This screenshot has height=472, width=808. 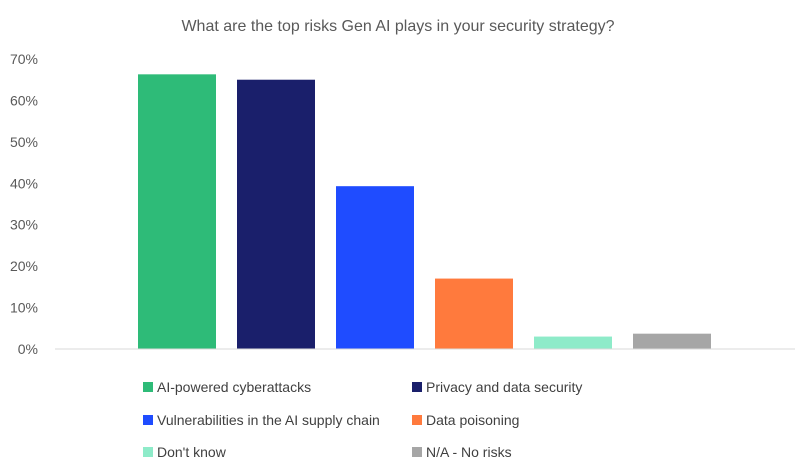 What do you see at coordinates (469, 452) in the screenshot?
I see `legend-label: N/A - No risks` at bounding box center [469, 452].